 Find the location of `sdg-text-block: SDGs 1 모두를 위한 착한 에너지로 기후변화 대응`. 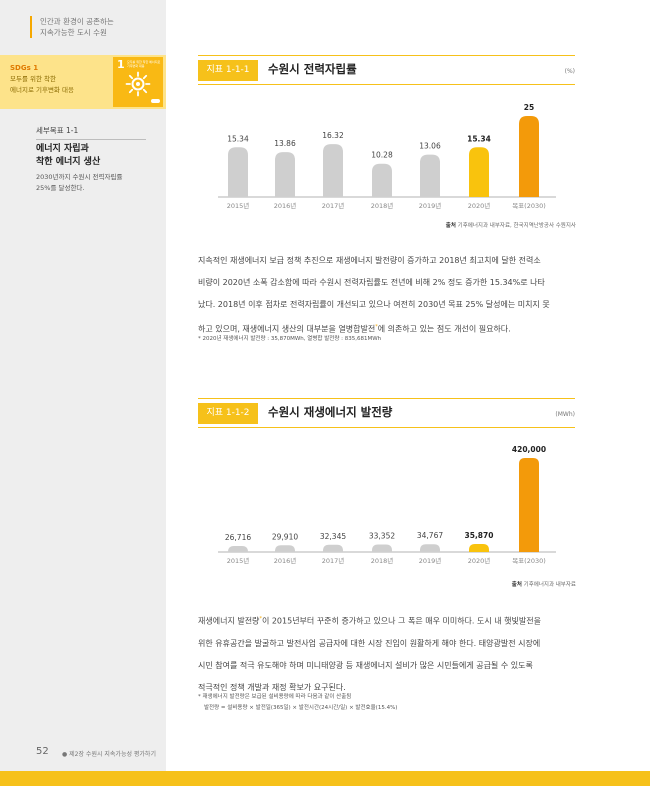

sdg-text-block: SDGs 1 모두를 위한 착한 에너지로 기후변화 대응 is located at coordinates (42, 79).